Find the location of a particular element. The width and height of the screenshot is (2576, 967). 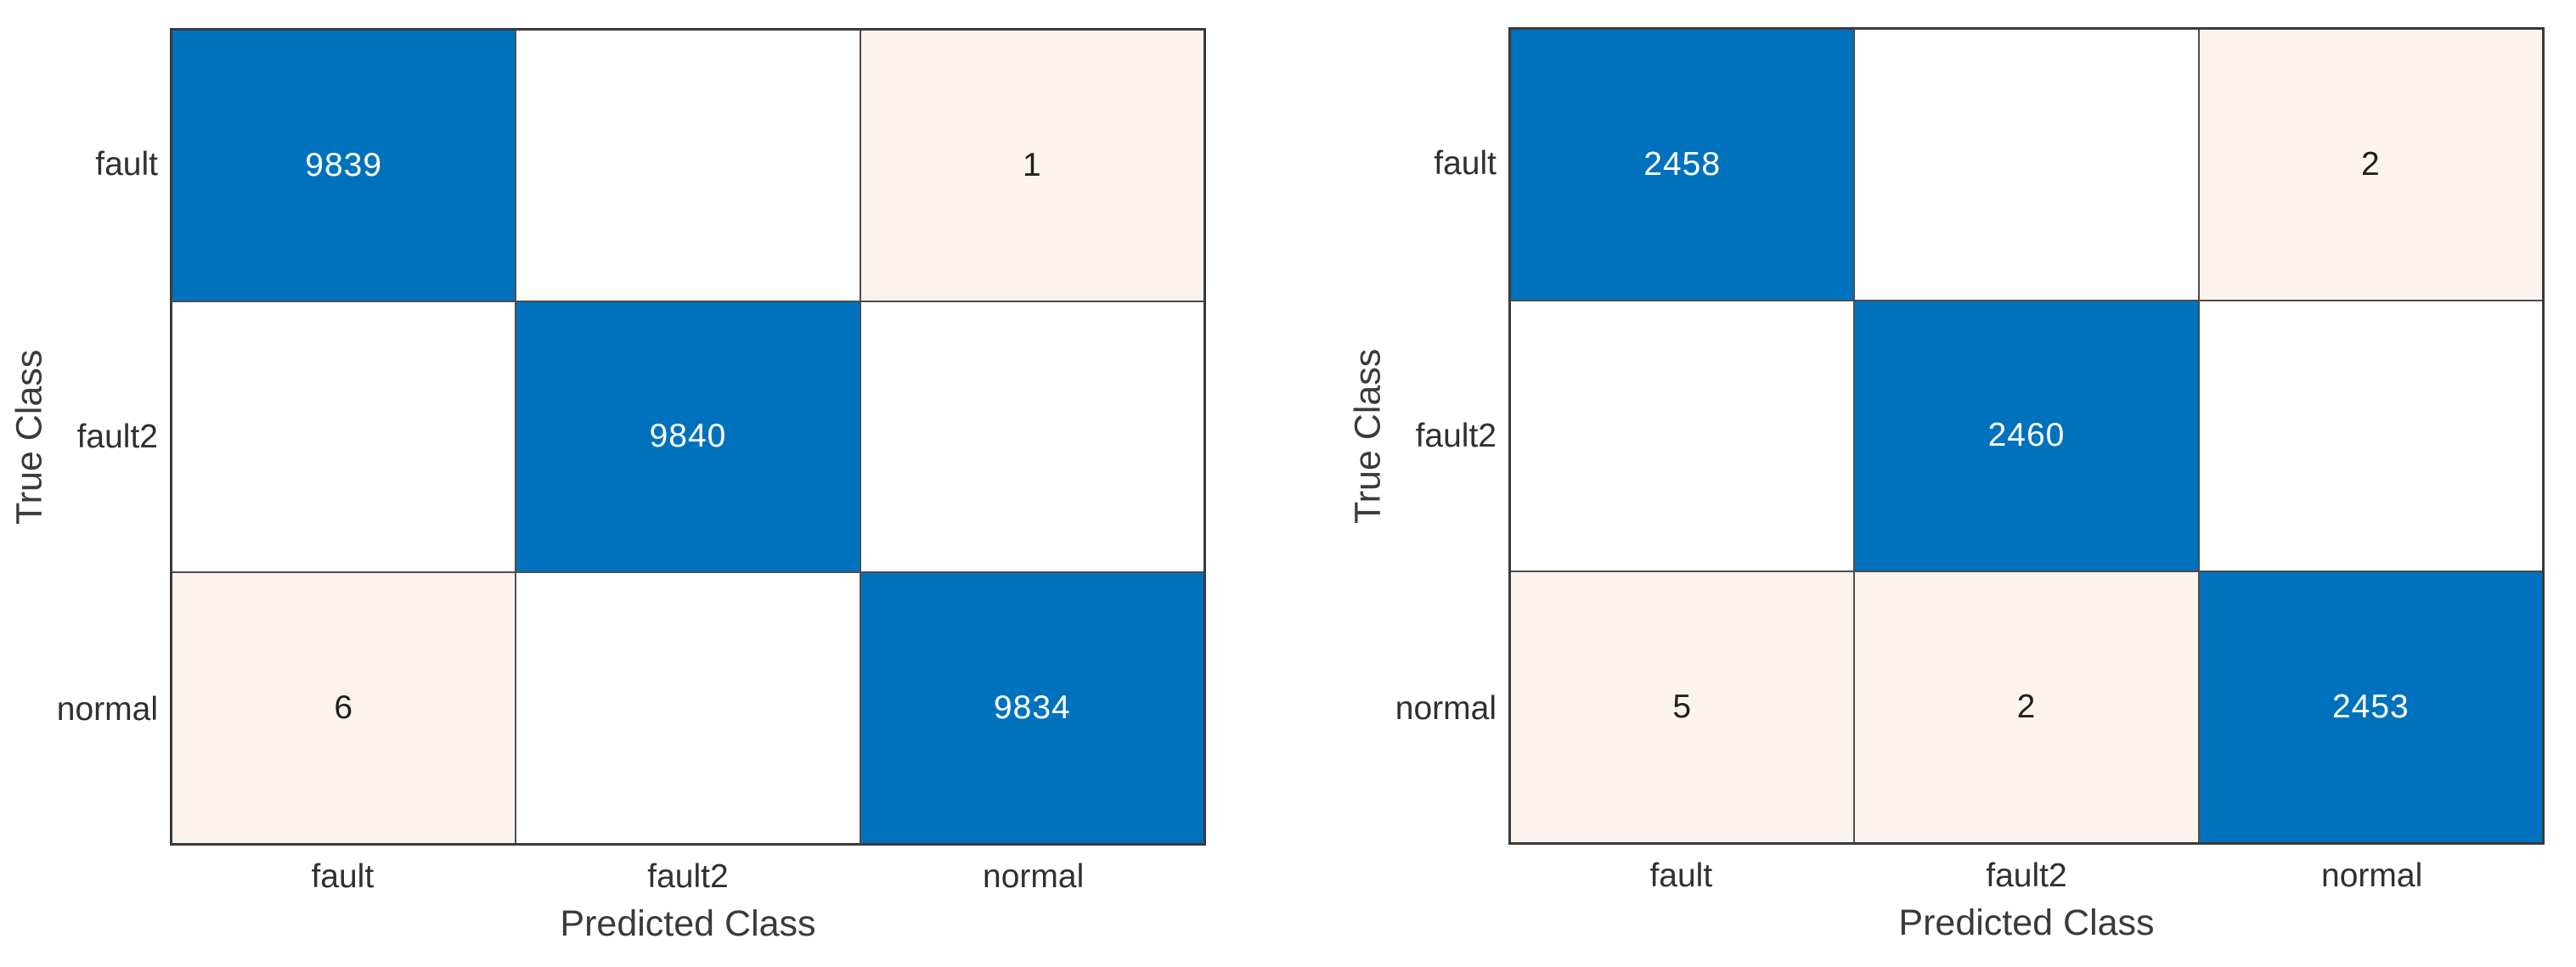

cell-value: 9839 is located at coordinates (344, 164).